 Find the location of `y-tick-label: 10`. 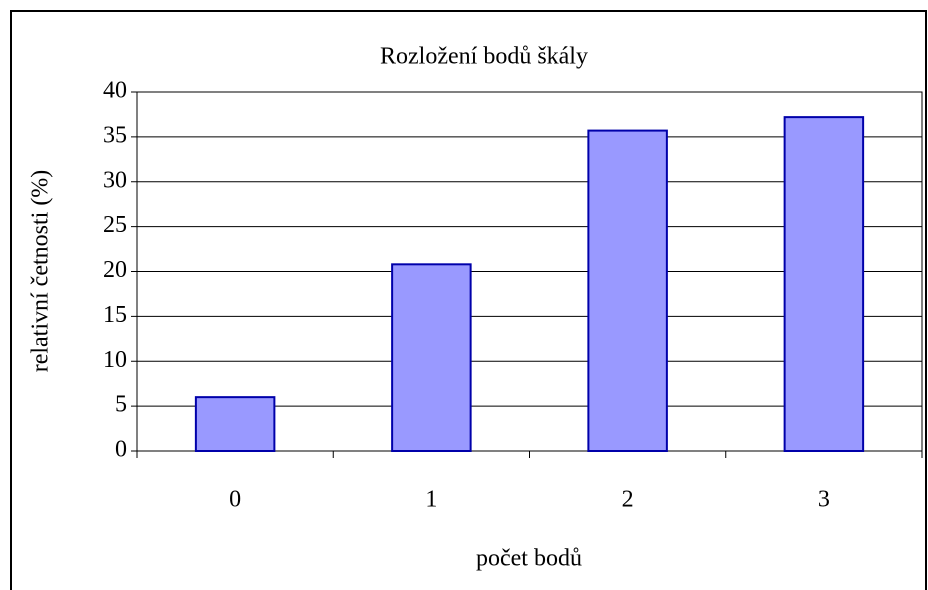

y-tick-label: 10 is located at coordinates (115, 360).